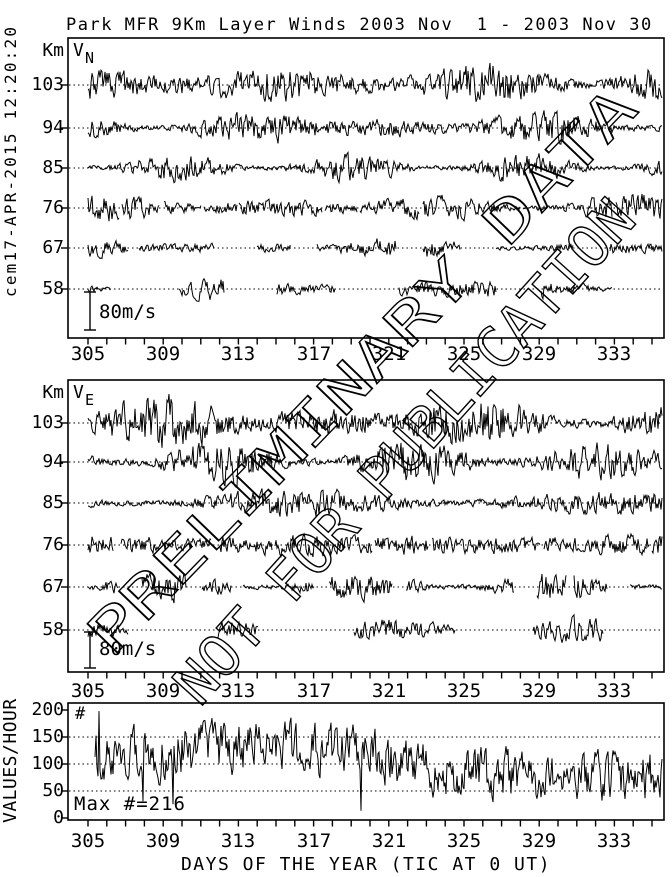  I want to click on panel2-xtick-333: 333, so click(614, 691).